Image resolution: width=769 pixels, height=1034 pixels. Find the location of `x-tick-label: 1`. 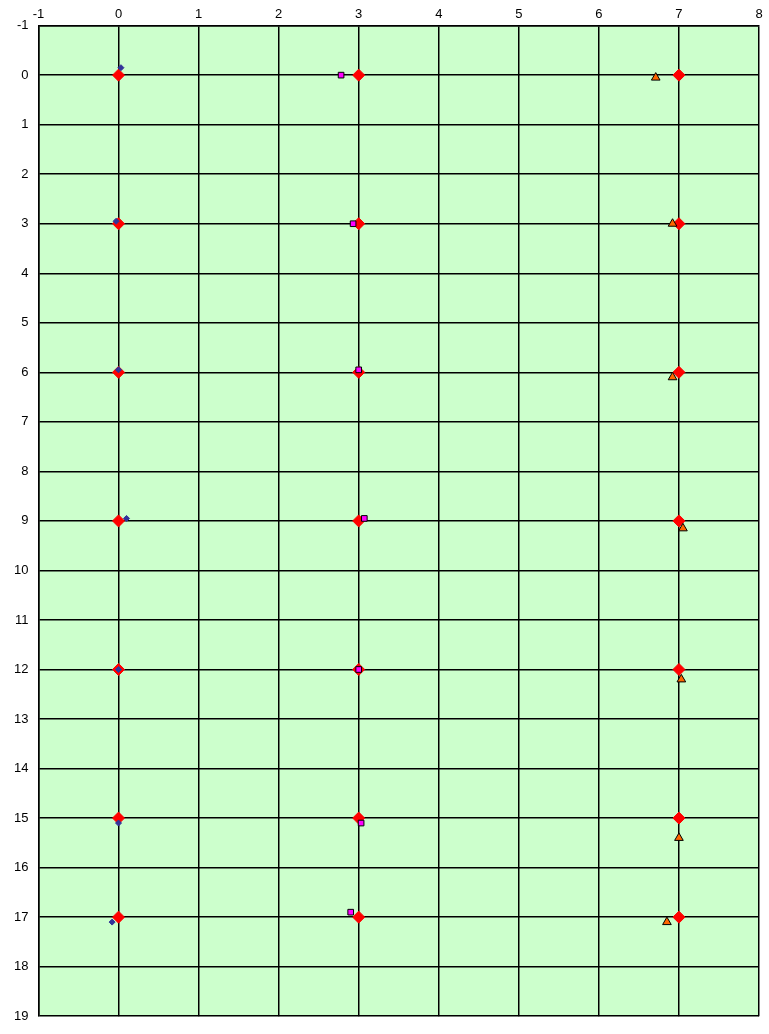

x-tick-label: 1 is located at coordinates (198, 14).